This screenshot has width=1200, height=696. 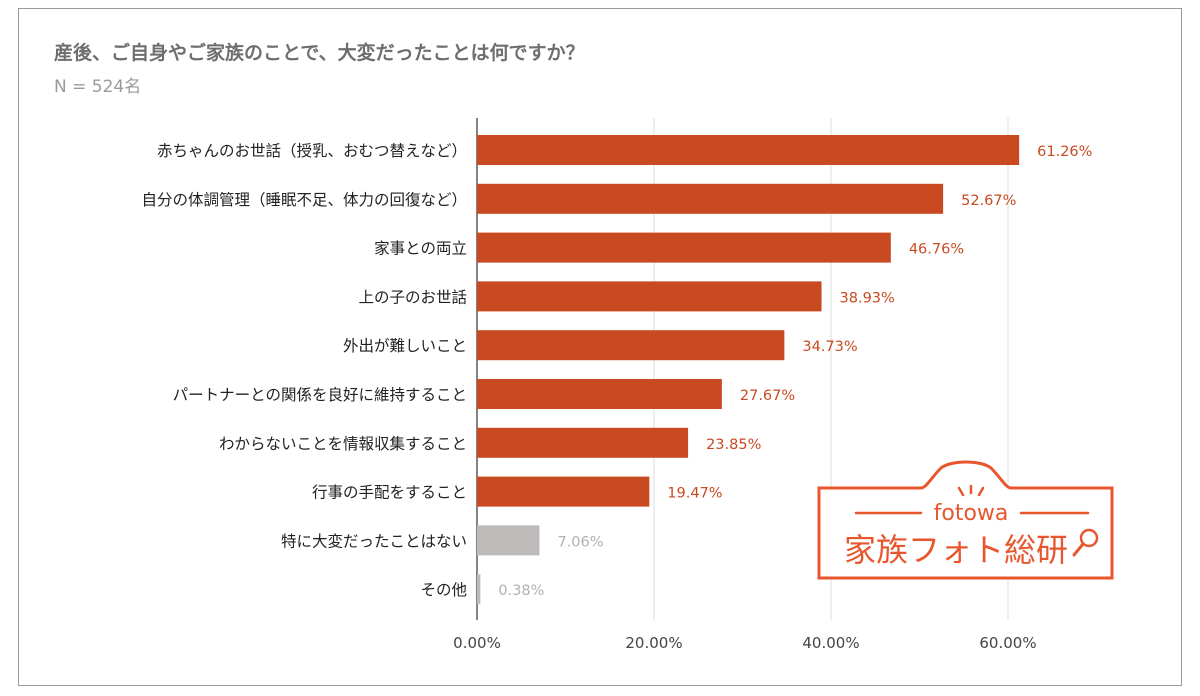 I want to click on data-label: 7.06%, so click(x=580, y=542).